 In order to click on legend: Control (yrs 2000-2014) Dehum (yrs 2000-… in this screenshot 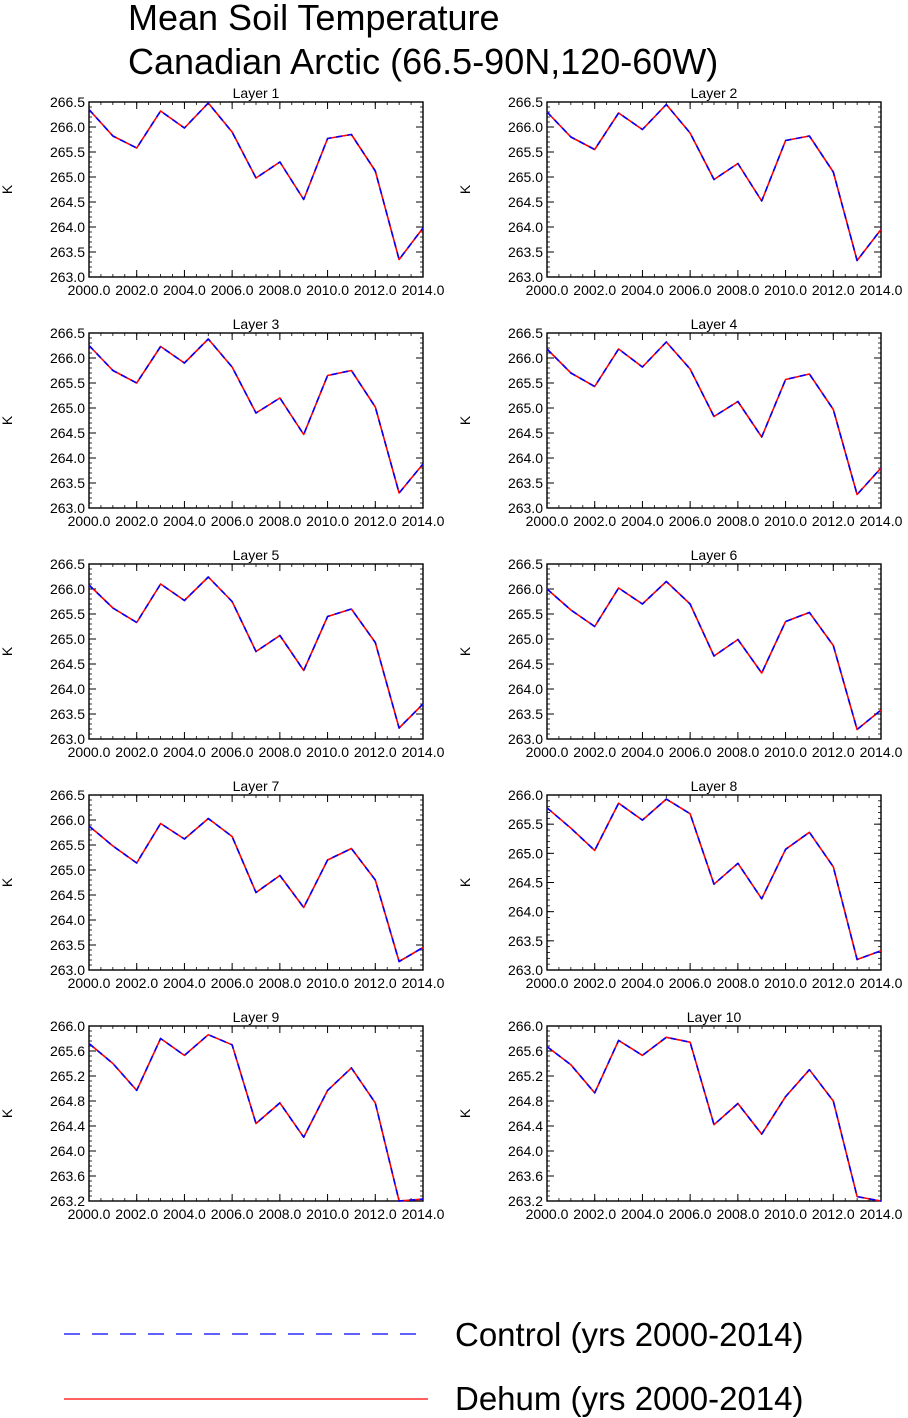, I will do `click(434, 1366)`.